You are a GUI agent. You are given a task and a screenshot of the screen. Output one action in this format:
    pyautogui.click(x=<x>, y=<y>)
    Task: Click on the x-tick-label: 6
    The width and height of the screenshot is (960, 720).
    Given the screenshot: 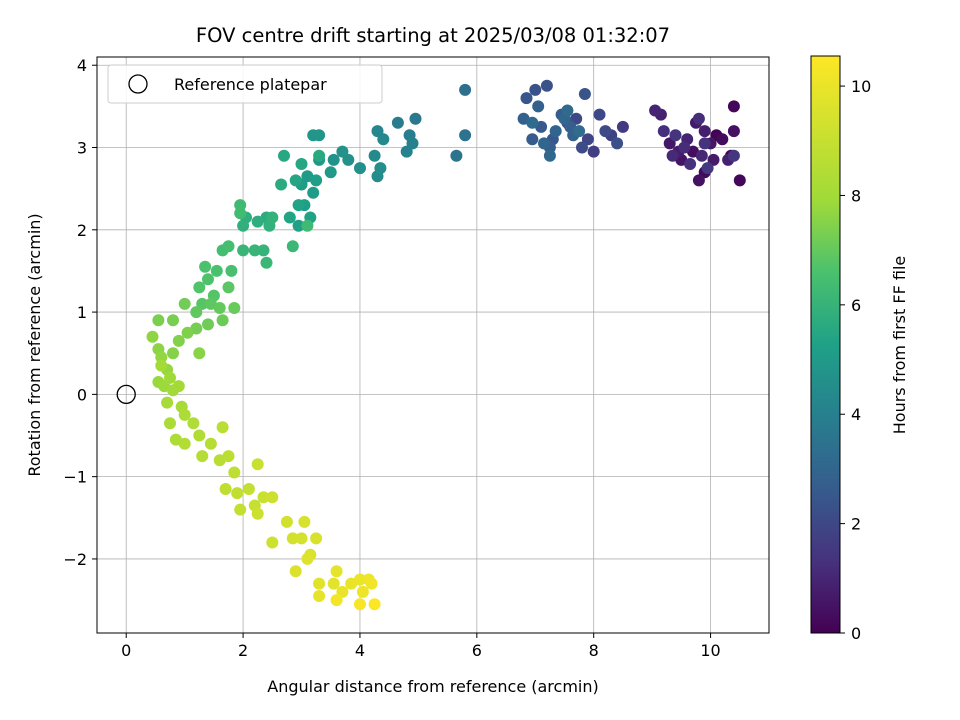 What is the action you would take?
    pyautogui.click(x=477, y=650)
    